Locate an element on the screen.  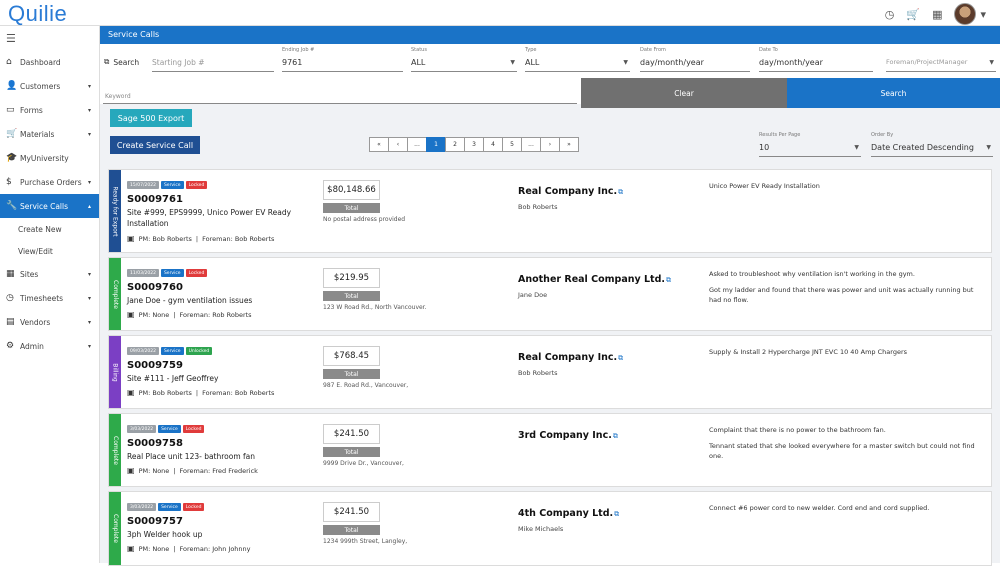
sidebar-item-service-calls: 🔧 Service Calls ▴ is located at coordinates (49, 206).